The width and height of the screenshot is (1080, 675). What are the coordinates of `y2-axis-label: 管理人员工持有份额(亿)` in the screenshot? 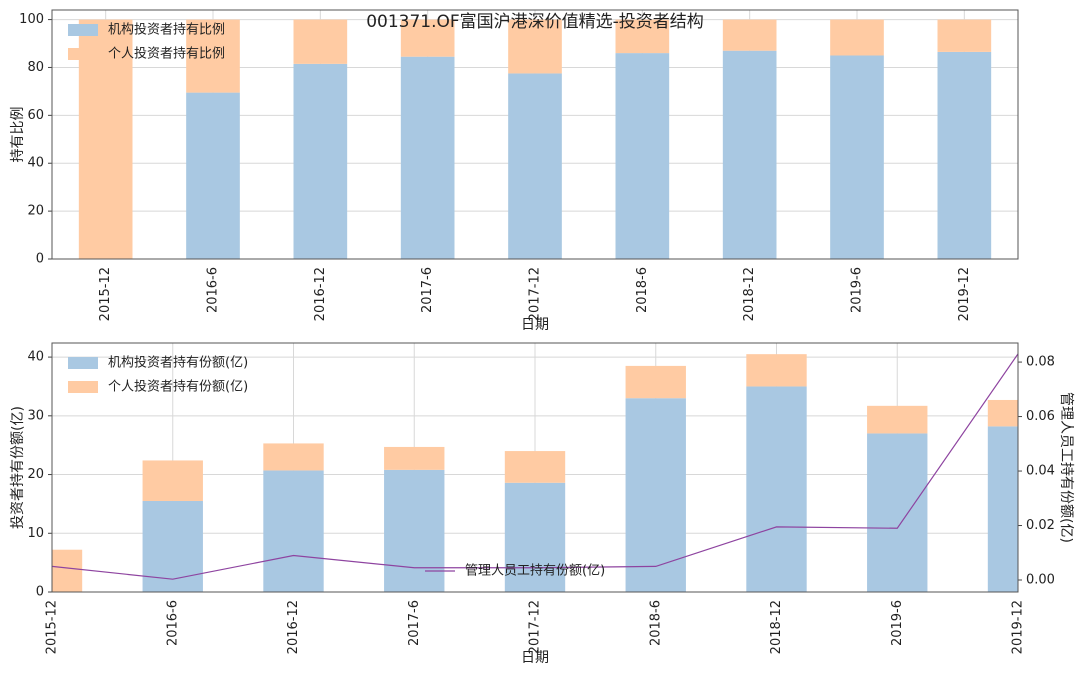 It's located at (1066, 467).